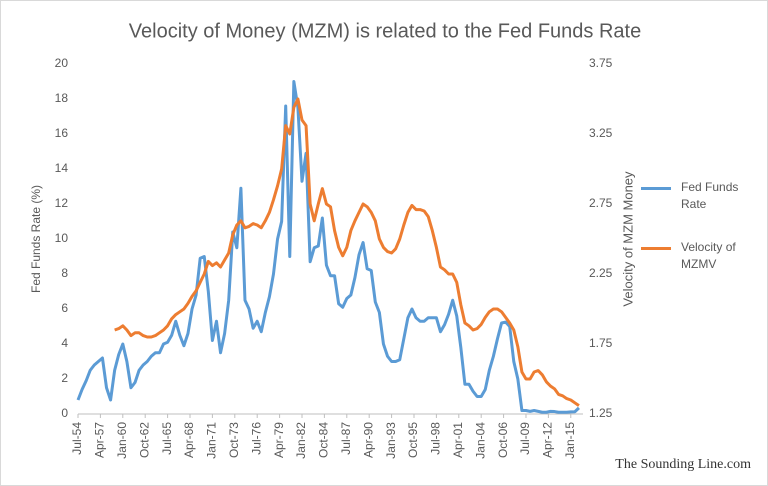 Image resolution: width=768 pixels, height=486 pixels. What do you see at coordinates (708, 255) in the screenshot?
I see `legend-label: Velocity of MZMV` at bounding box center [708, 255].